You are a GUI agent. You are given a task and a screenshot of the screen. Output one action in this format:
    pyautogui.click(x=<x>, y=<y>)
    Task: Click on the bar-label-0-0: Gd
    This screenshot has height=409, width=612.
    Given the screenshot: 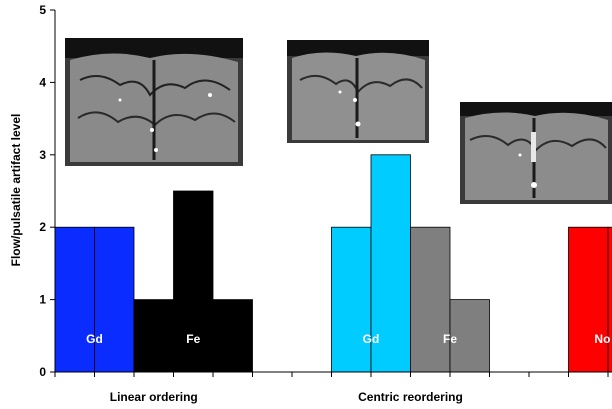 What is the action you would take?
    pyautogui.click(x=94, y=339)
    